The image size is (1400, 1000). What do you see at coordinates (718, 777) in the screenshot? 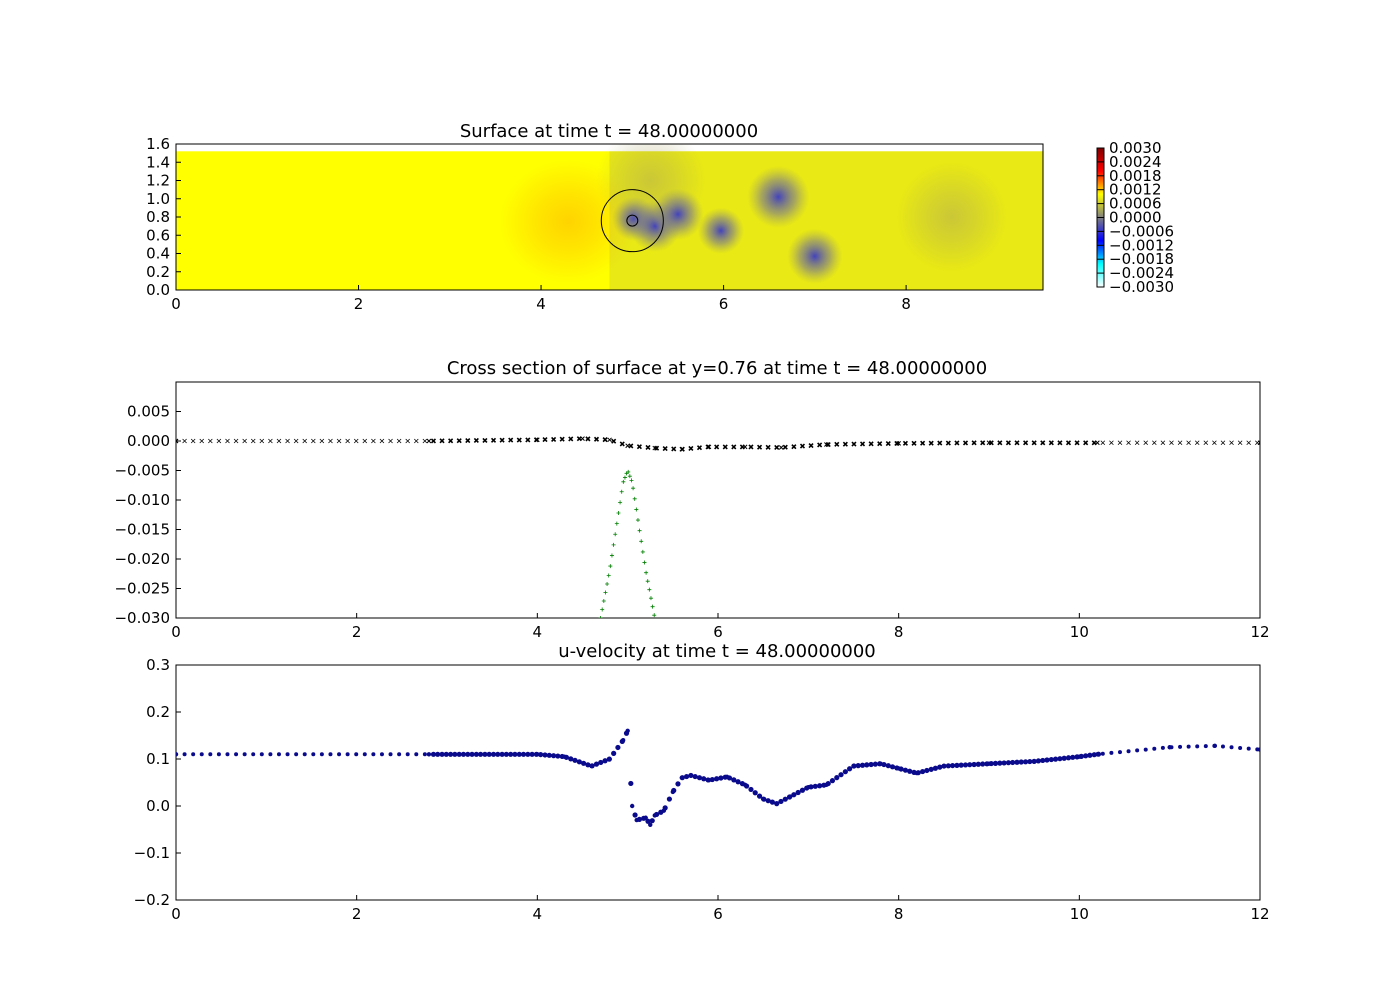
I see `velocity-marks` at bounding box center [718, 777].